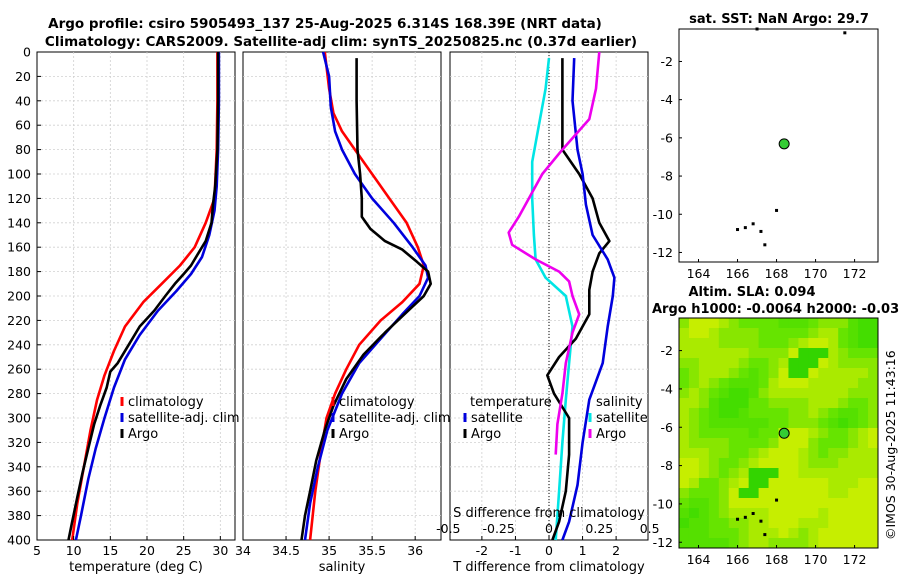 The image size is (900, 580). What do you see at coordinates (19, 515) in the screenshot?
I see `depth-tick-label: 380` at bounding box center [19, 515].